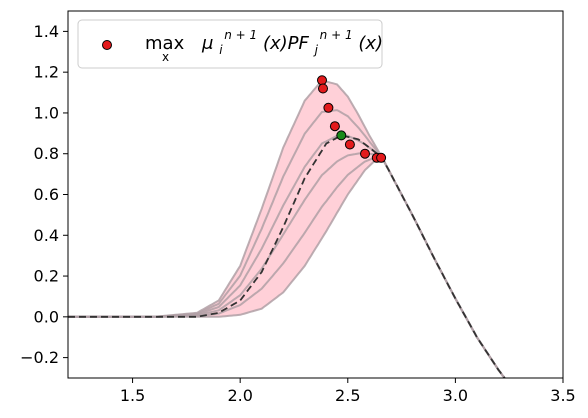  I want to click on x-tick-label-4: 3.5, so click(562, 395).